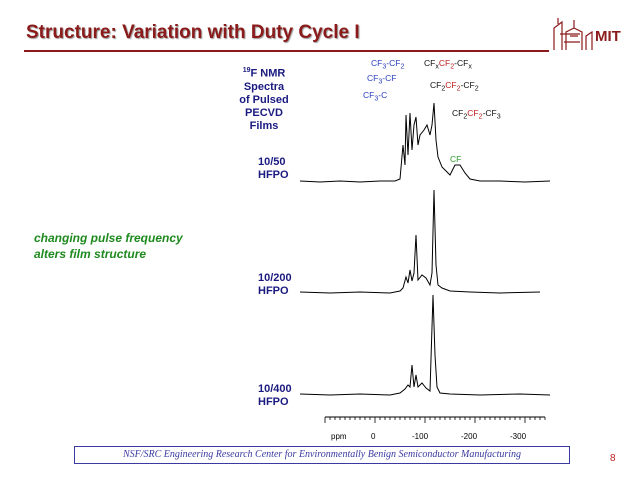 Image resolution: width=640 pixels, height=480 pixels. I want to click on title-rule, so click(286, 51).